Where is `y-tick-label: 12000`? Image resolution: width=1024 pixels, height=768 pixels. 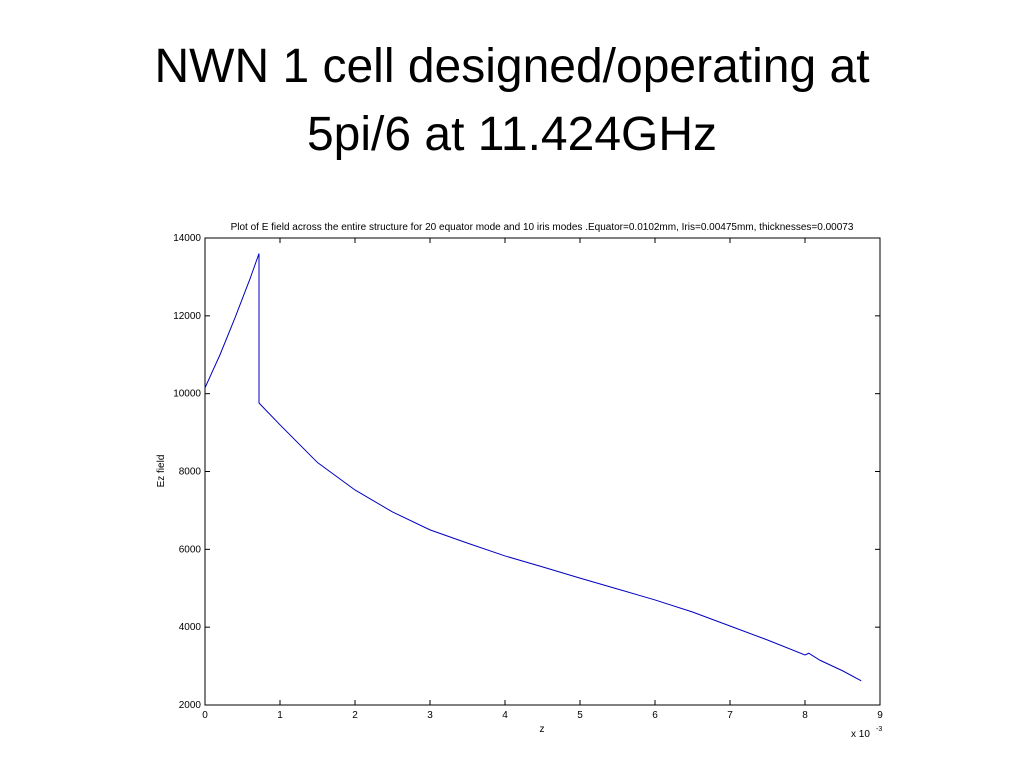 y-tick-label: 12000 is located at coordinates (187, 316).